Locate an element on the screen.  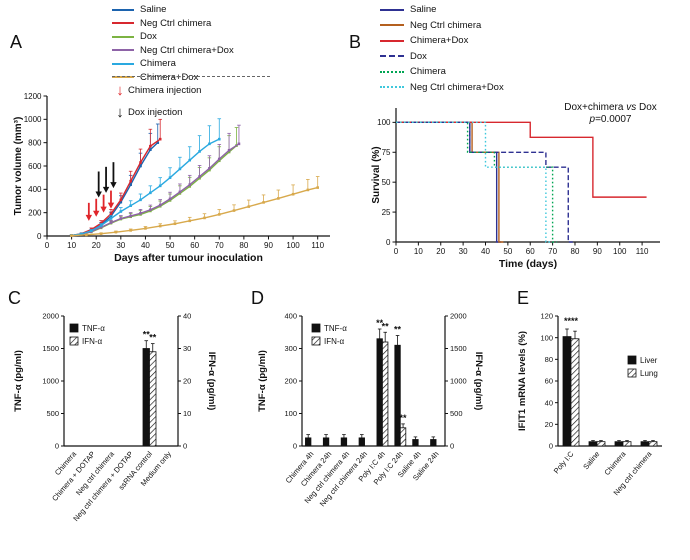
svg-text: IFIT1 mRNA levels (%) is located at coordinates (522, 381).